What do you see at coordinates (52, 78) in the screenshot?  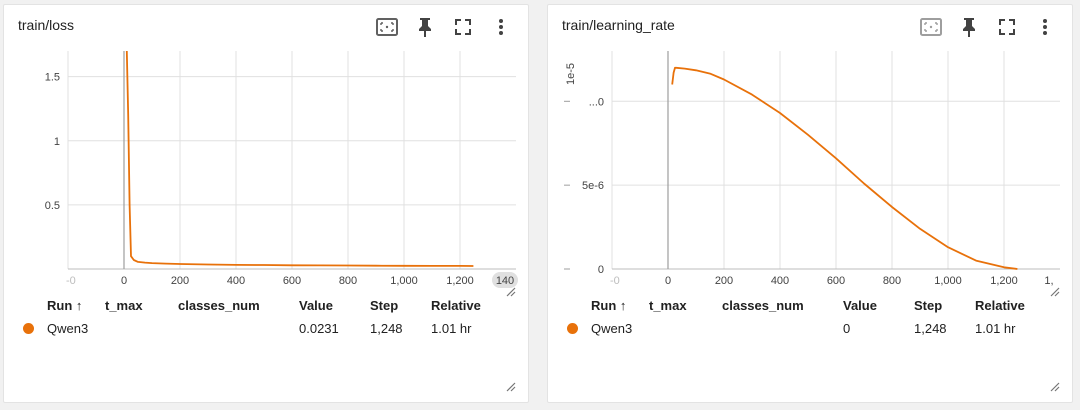 I see `y-tick-label: 1.5` at bounding box center [52, 78].